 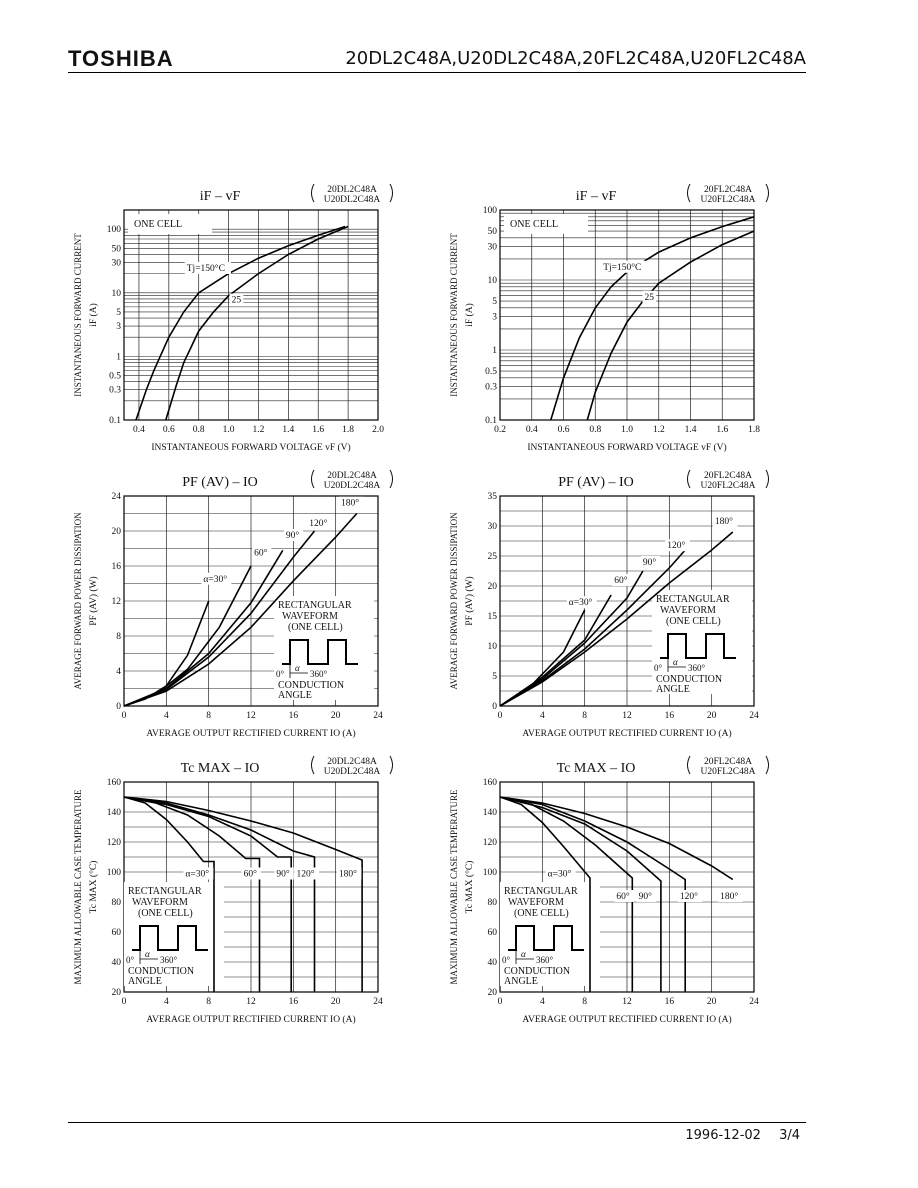 What do you see at coordinates (118, 327) in the screenshot?
I see `y-tick-label: 3` at bounding box center [118, 327].